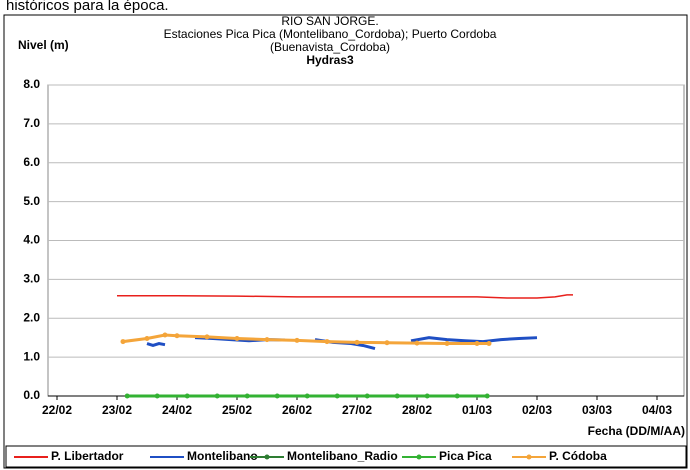 The image size is (690, 470). I want to click on chart-title: Hydras3, so click(330, 60).